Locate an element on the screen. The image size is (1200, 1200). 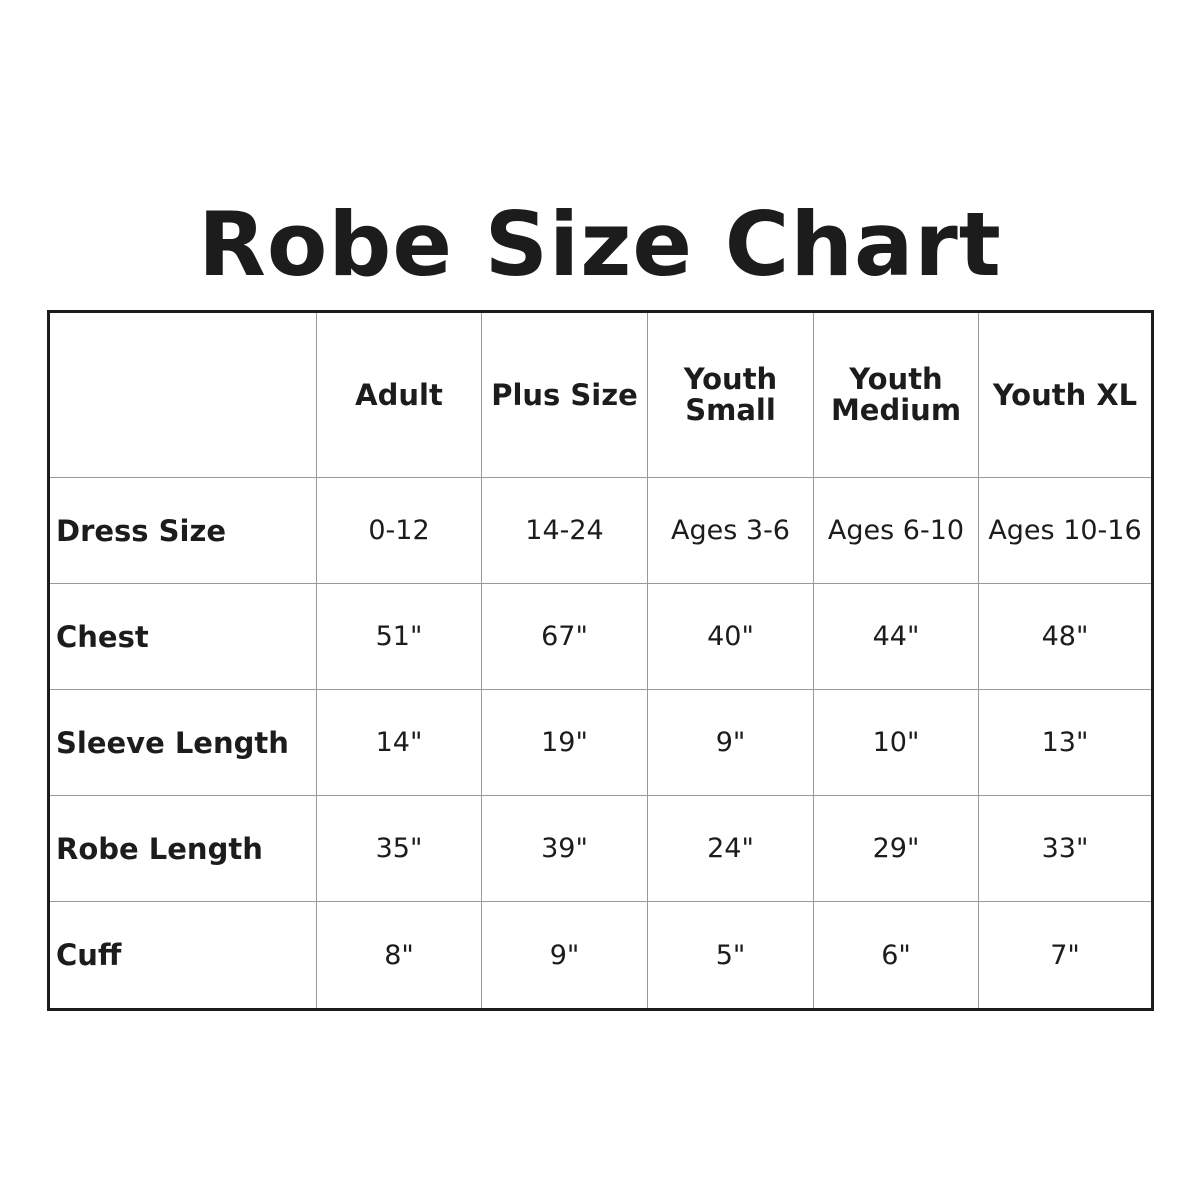
row-label: Chest is located at coordinates (183, 637).